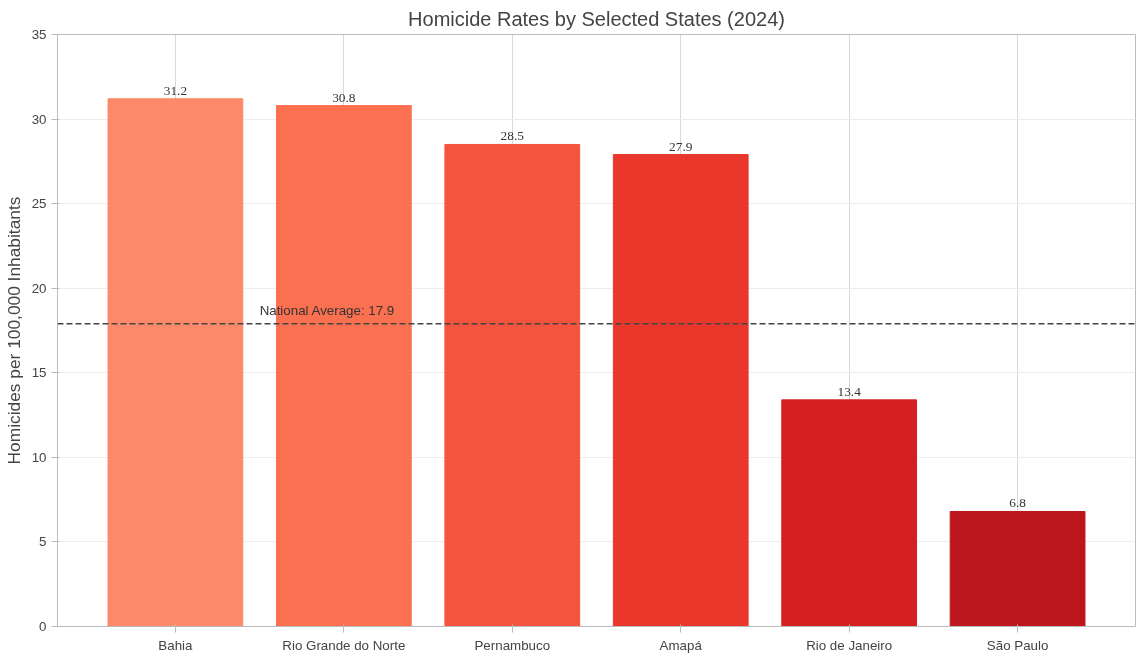 The image size is (1140, 655). I want to click on data-label: 31.2, so click(175, 90).